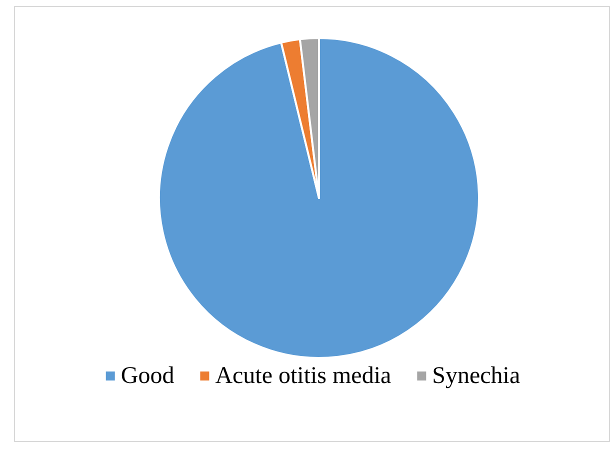 The height and width of the screenshot is (450, 612). I want to click on legend-label: Synechia, so click(476, 376).